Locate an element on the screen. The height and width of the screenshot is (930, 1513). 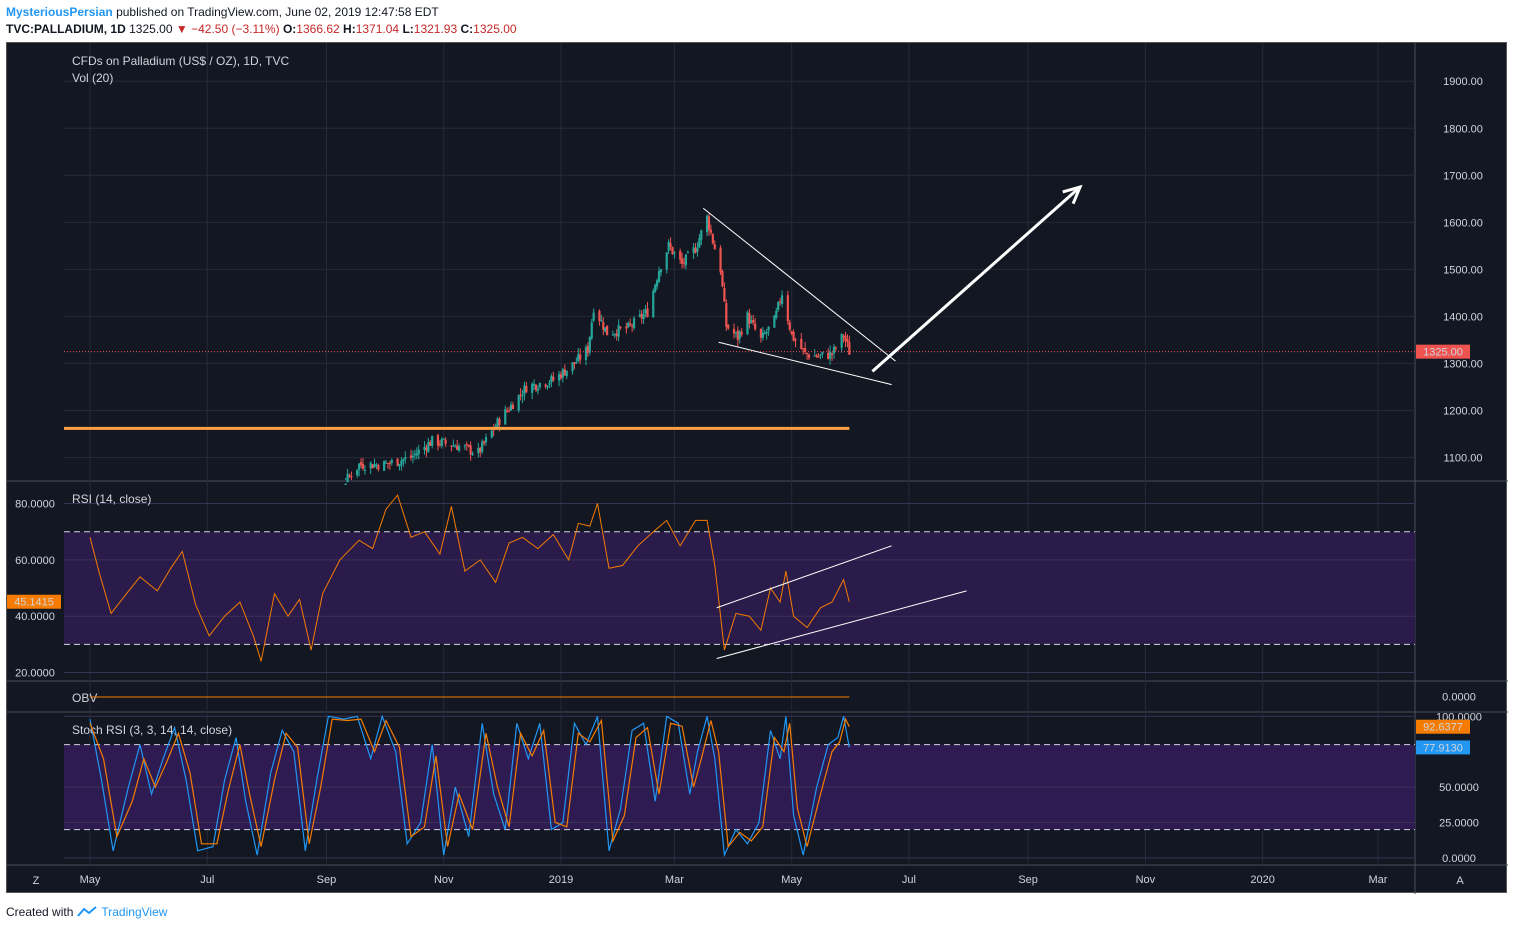
obv-title: OBV is located at coordinates (84, 698).